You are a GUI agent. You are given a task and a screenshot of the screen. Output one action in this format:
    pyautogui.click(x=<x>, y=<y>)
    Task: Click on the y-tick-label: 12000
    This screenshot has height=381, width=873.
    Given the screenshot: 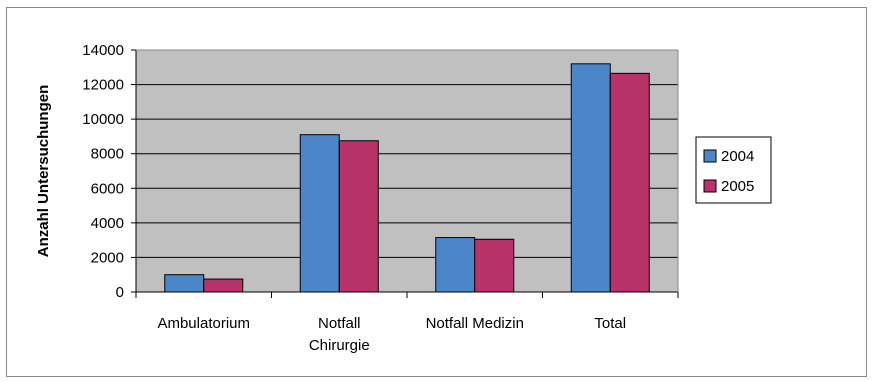 What is the action you would take?
    pyautogui.click(x=103, y=85)
    